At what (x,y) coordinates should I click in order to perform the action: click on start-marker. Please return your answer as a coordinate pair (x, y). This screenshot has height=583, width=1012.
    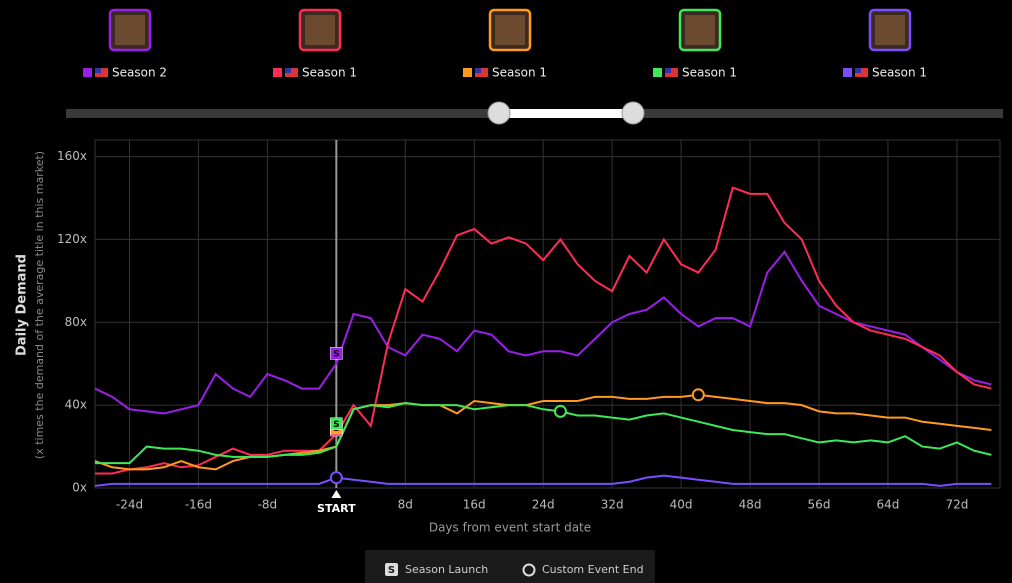
    Looking at the image, I should click on (336, 494).